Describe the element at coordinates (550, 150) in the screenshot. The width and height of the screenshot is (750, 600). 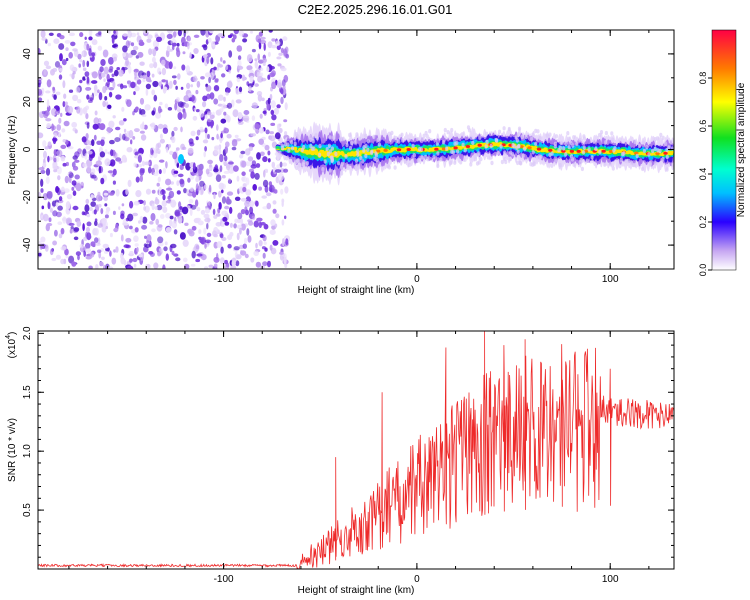
I see `spectrogram-peak-cell` at that location.